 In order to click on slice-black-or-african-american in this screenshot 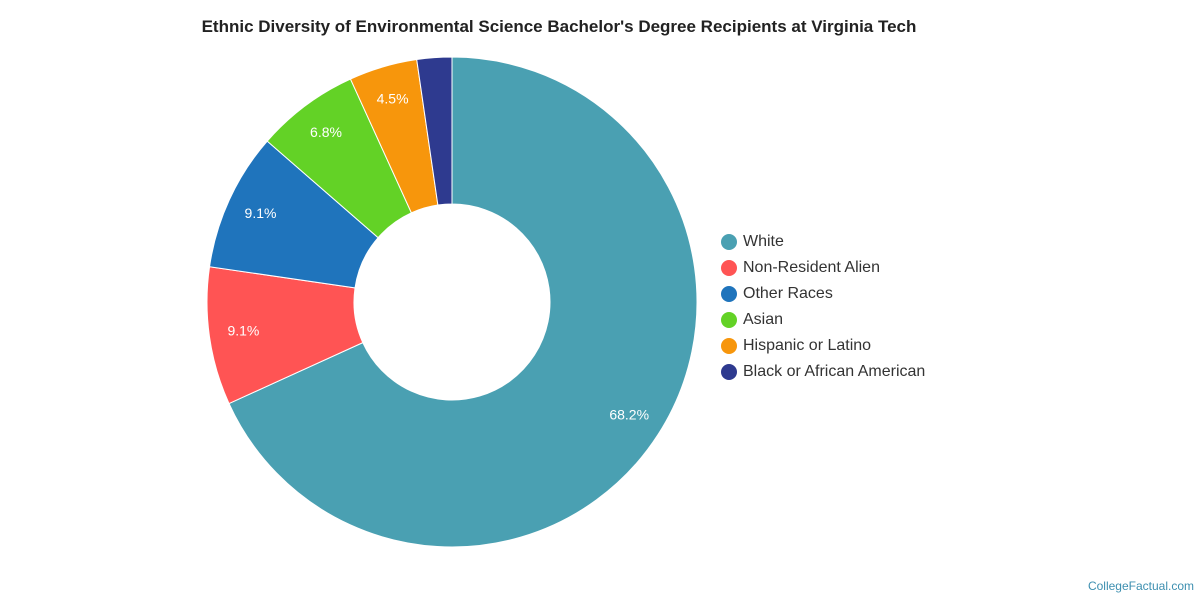, I will do `click(434, 131)`.